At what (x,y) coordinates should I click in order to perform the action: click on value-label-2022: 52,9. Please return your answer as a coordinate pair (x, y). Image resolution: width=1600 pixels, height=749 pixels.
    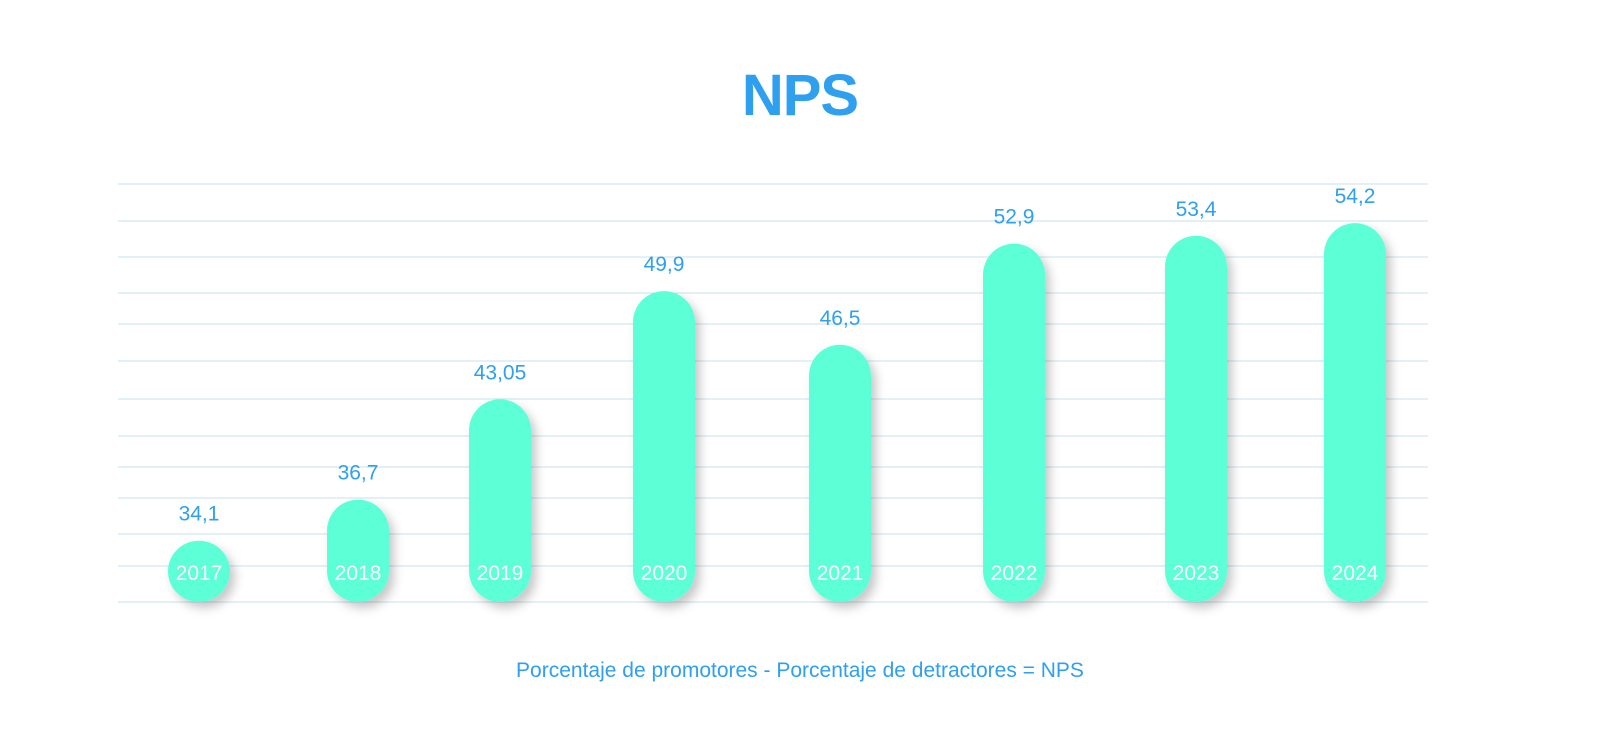
    Looking at the image, I should click on (1014, 217).